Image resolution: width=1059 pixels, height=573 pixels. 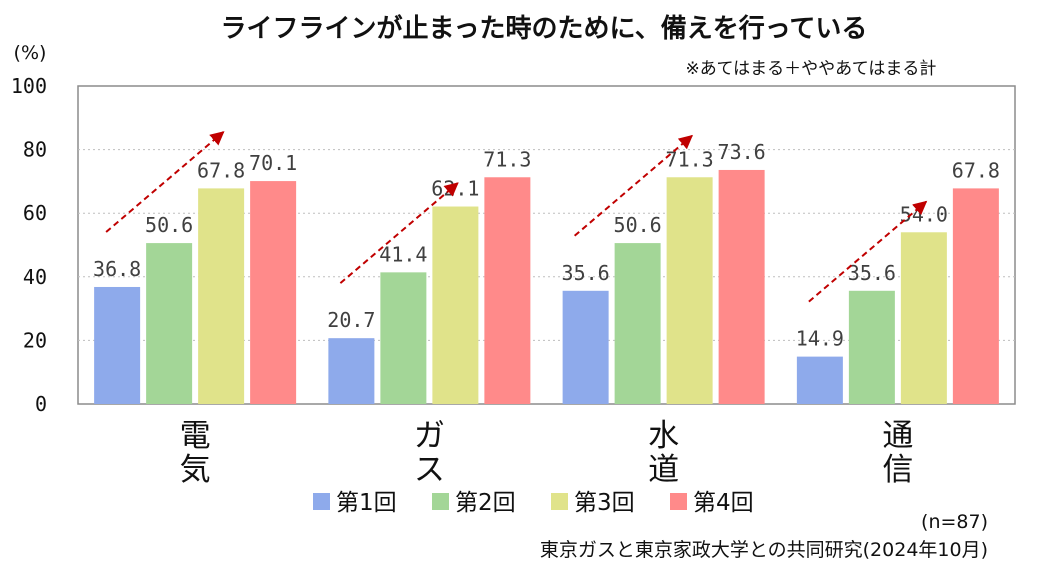 I want to click on legend-label: 第3回, so click(x=604, y=503).